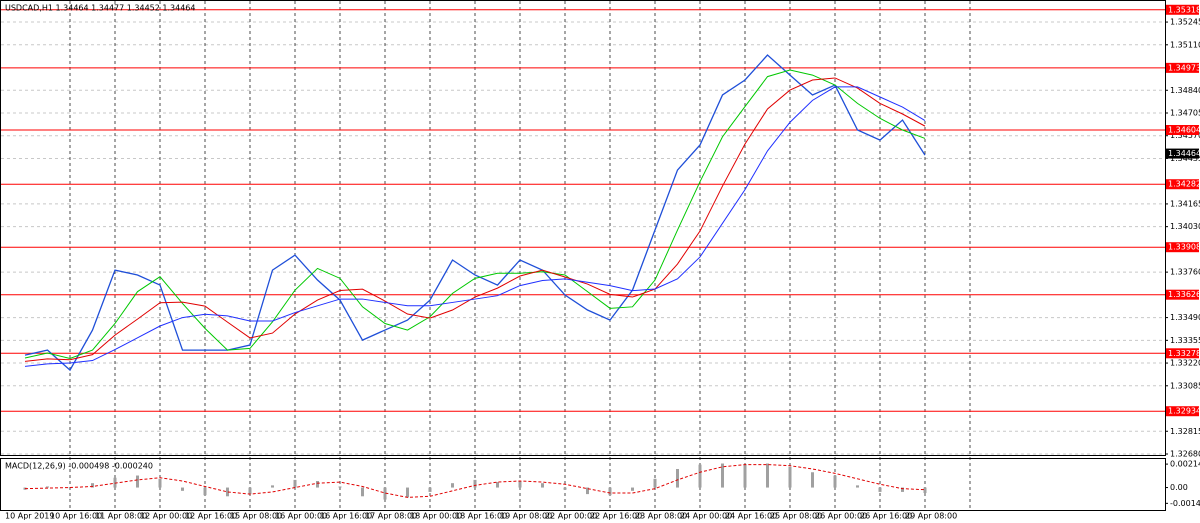 The image size is (1200, 523). I want to click on y-tick-label: 1.34165, so click(1185, 203).